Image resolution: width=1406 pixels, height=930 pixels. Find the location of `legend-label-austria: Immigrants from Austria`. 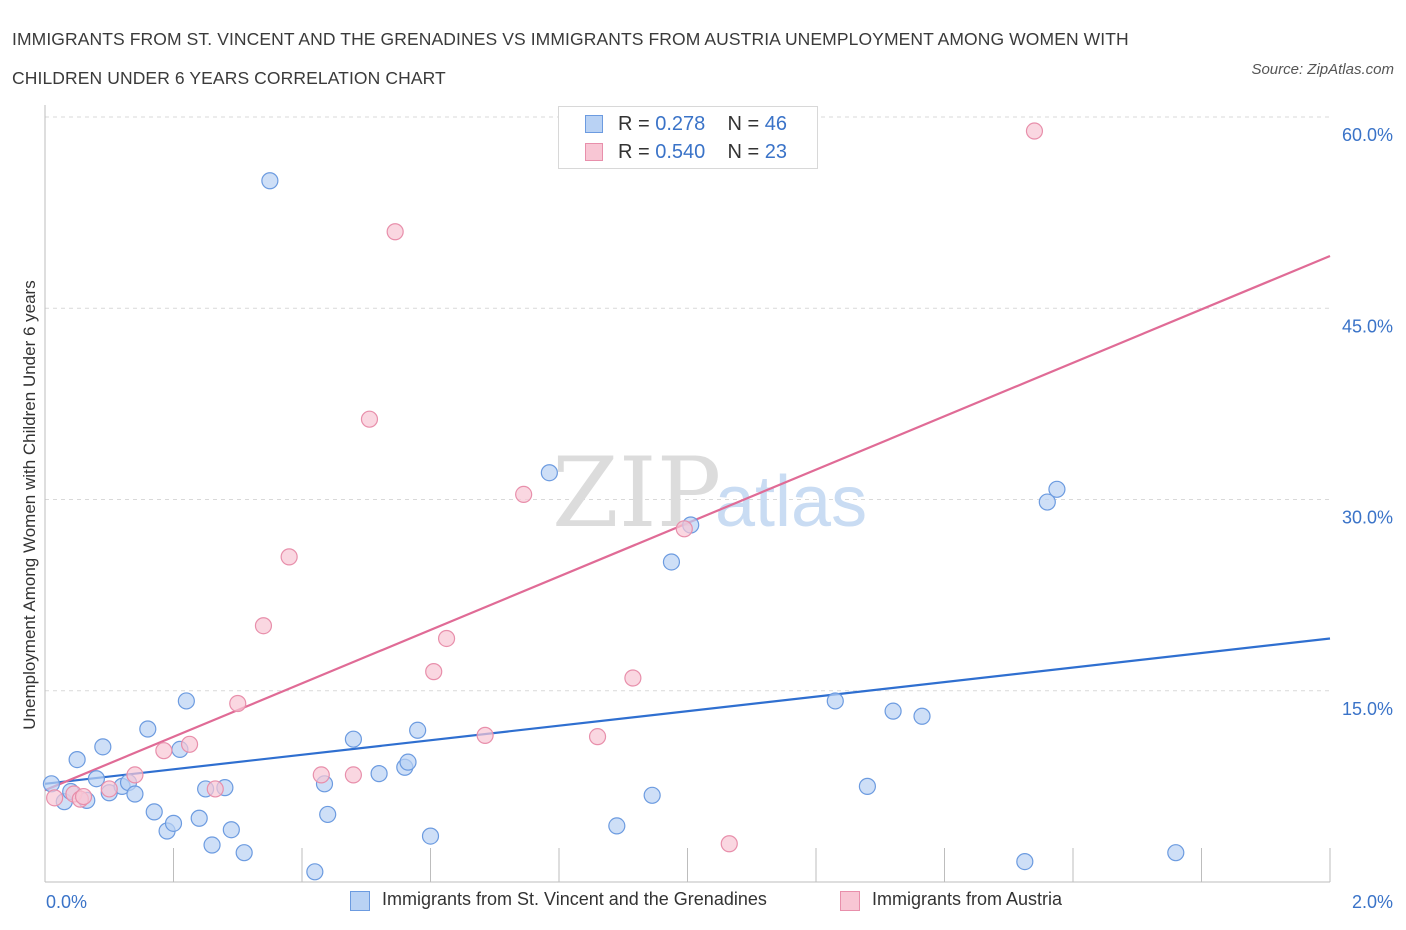

legend-label-austria: Immigrants from Austria is located at coordinates (967, 899).